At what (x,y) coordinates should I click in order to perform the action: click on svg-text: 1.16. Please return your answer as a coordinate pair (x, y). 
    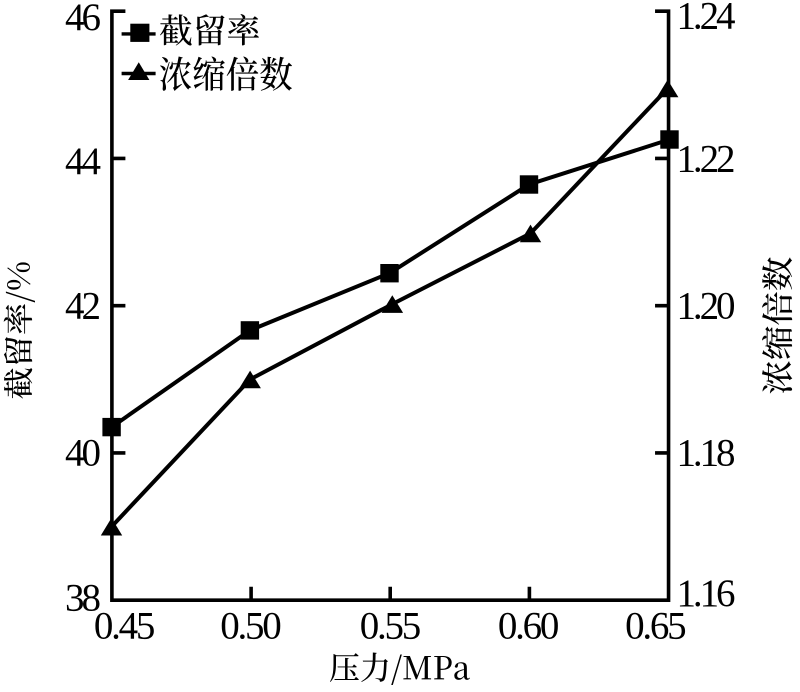
    Looking at the image, I should click on (706, 593).